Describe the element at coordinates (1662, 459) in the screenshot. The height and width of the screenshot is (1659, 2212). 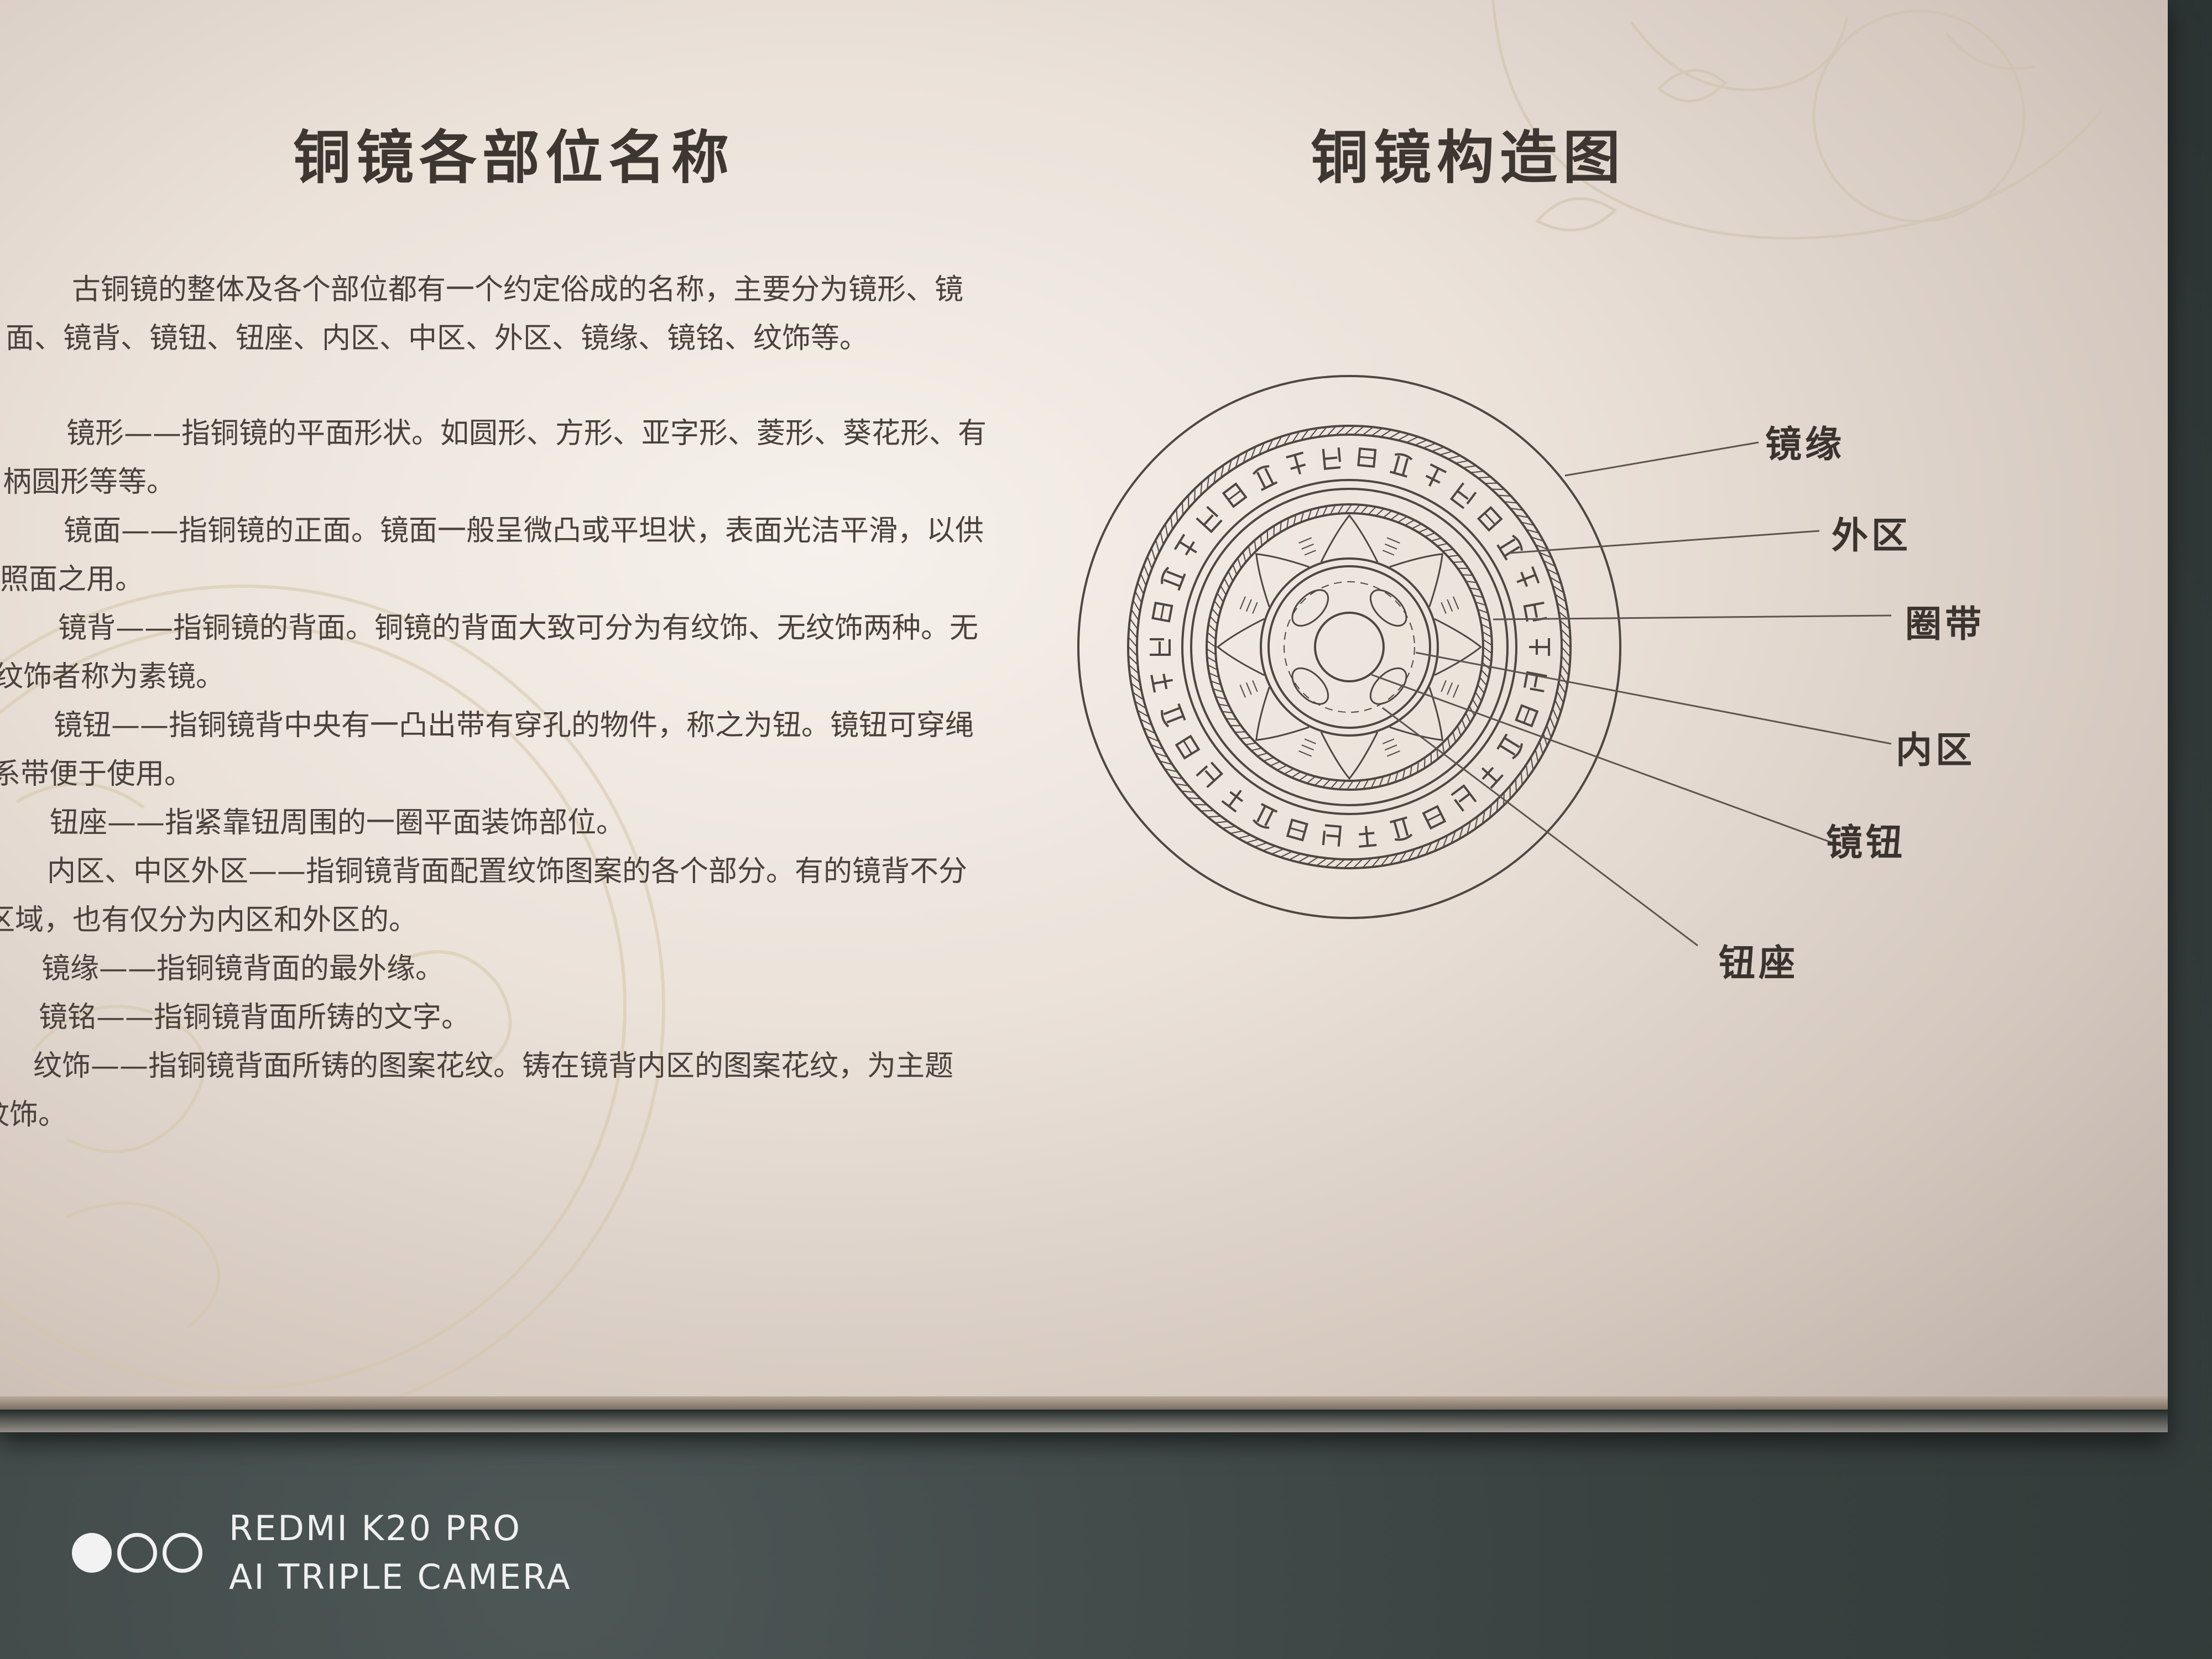
I see `leader-line-rim` at that location.